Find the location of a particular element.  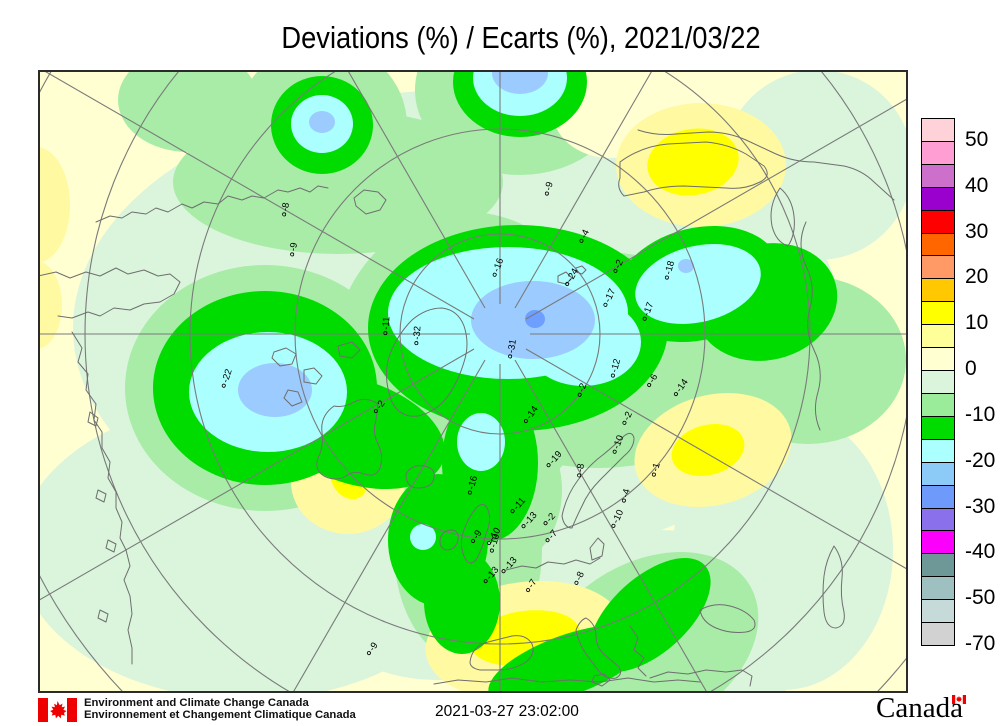

svg-text: -22 is located at coordinates (227, 376).